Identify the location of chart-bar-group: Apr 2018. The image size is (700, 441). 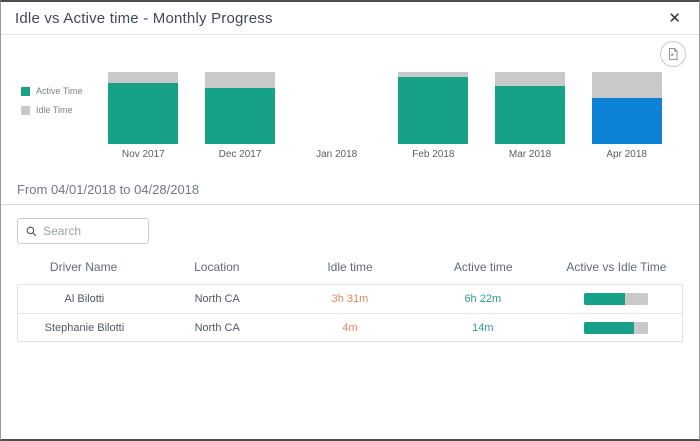
(626, 116).